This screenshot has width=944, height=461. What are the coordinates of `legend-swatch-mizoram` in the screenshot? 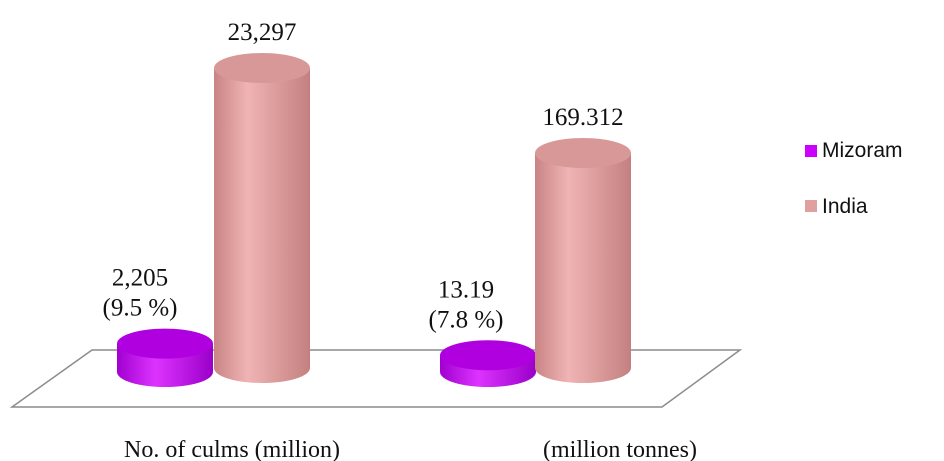 It's located at (811, 151).